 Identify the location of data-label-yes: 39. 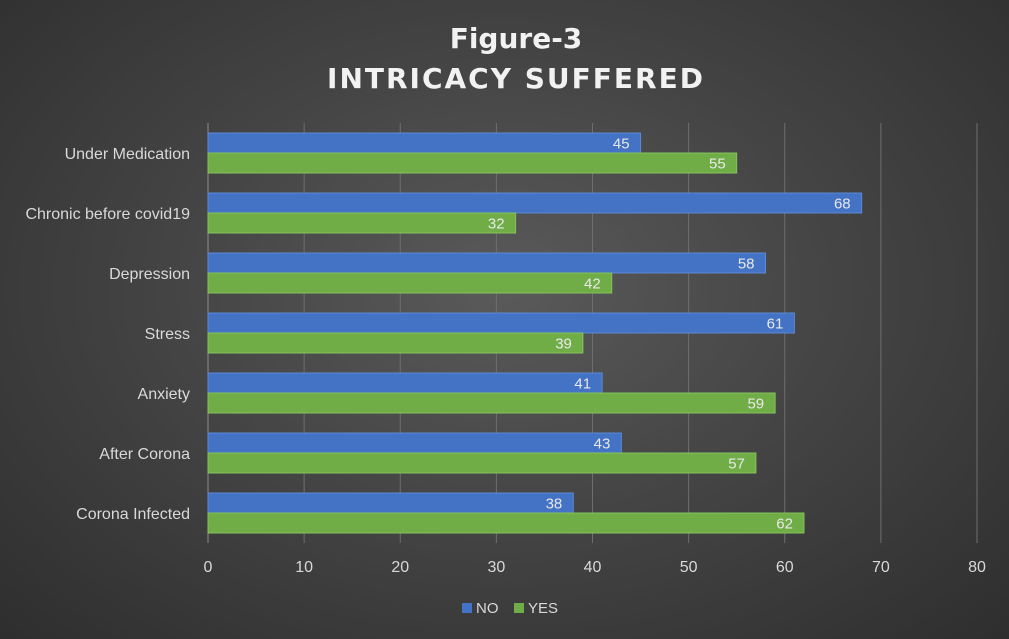
(563, 344).